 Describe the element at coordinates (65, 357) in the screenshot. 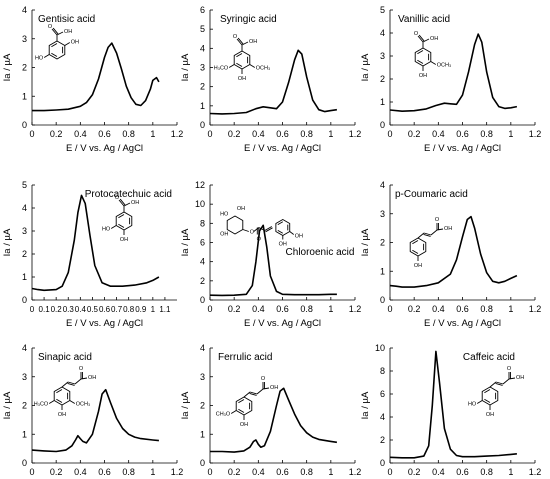

I see `panel-title: Sinapic acid` at that location.